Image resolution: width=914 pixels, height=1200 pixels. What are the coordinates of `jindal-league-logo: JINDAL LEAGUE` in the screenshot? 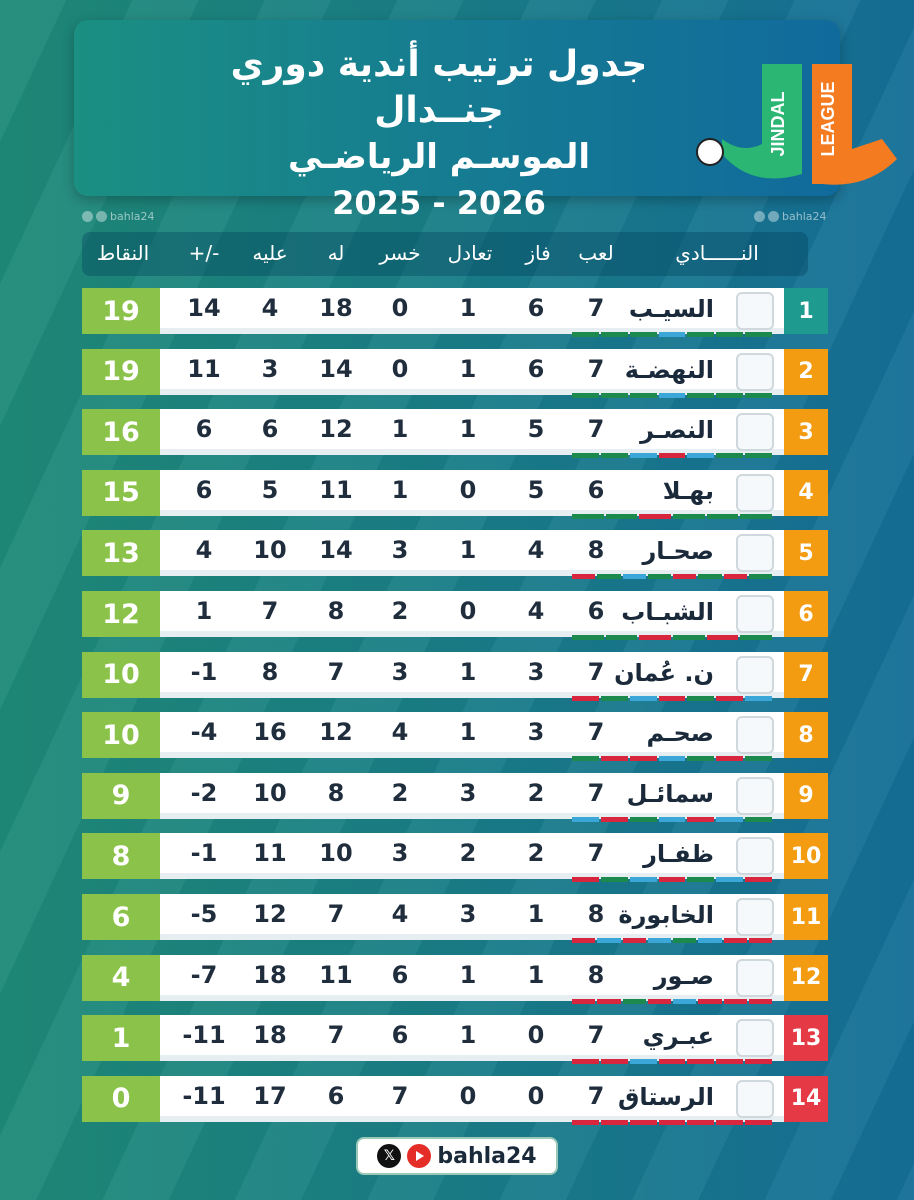 It's located at (796, 124).